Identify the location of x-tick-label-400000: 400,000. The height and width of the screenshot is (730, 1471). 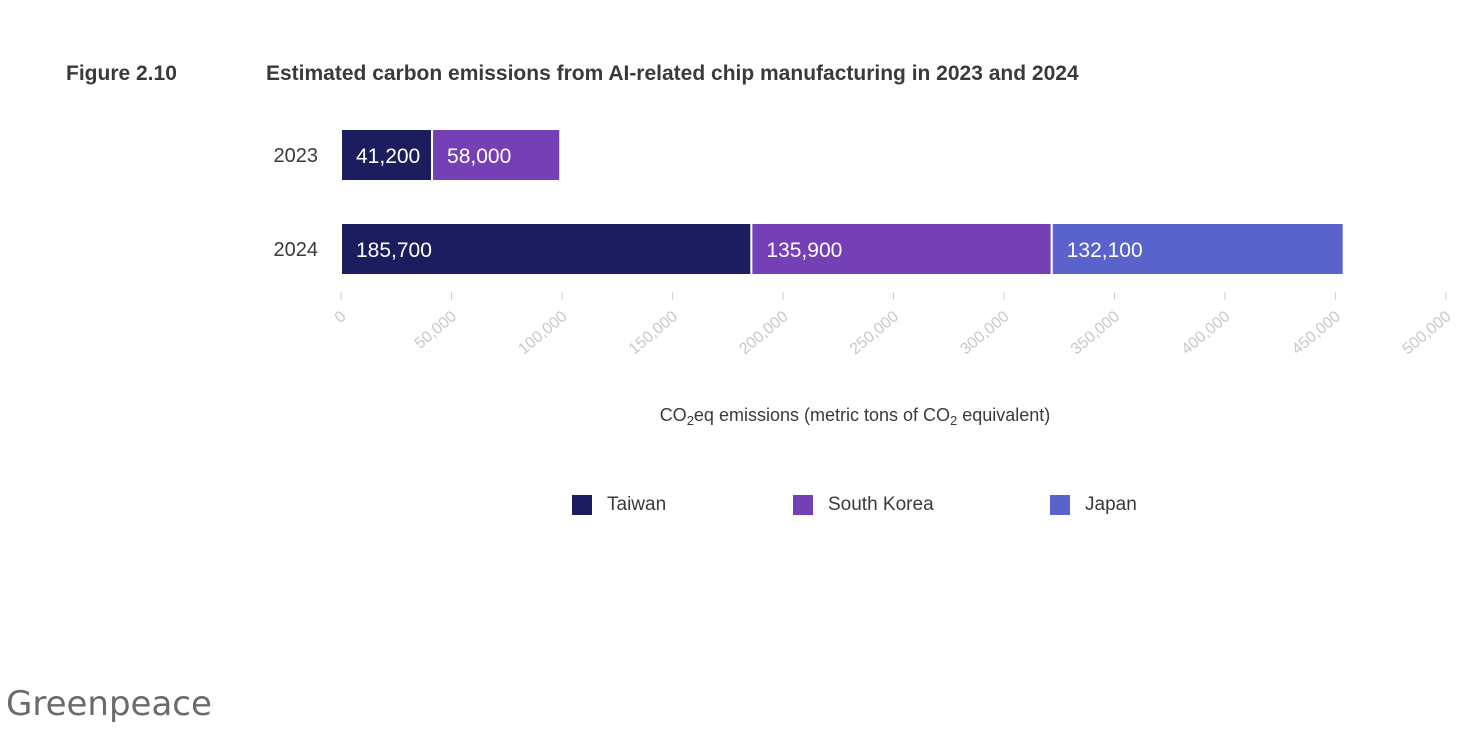
(1205, 333).